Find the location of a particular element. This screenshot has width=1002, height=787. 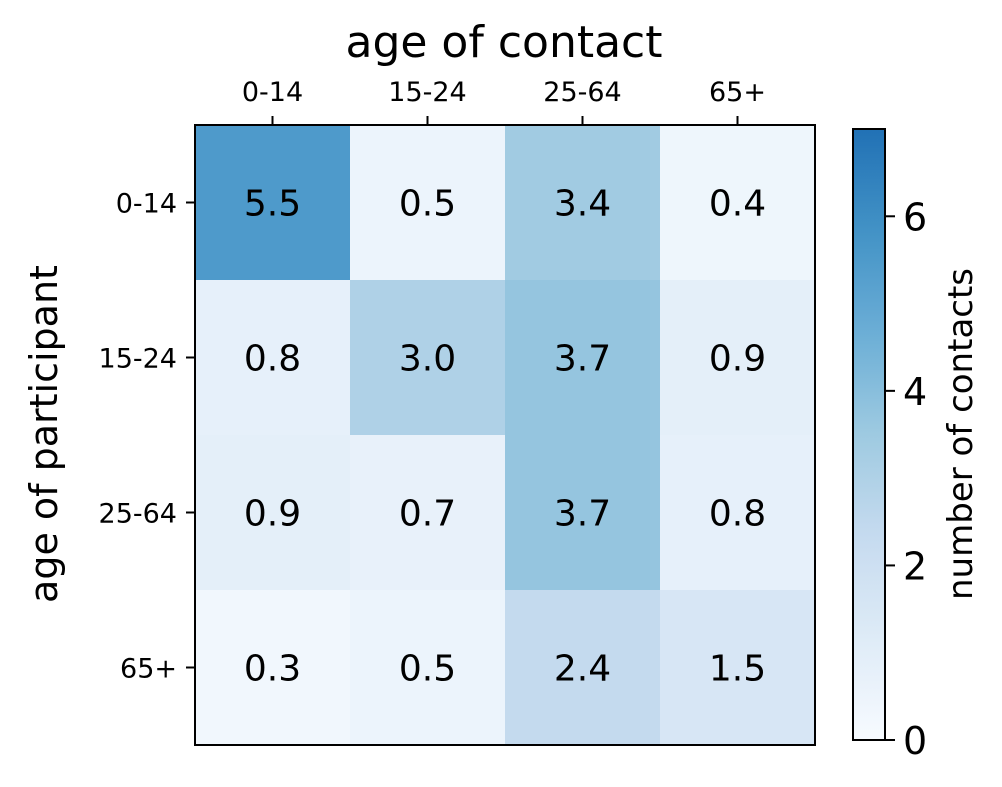

cell-value-label: 0.3 is located at coordinates (272, 669).